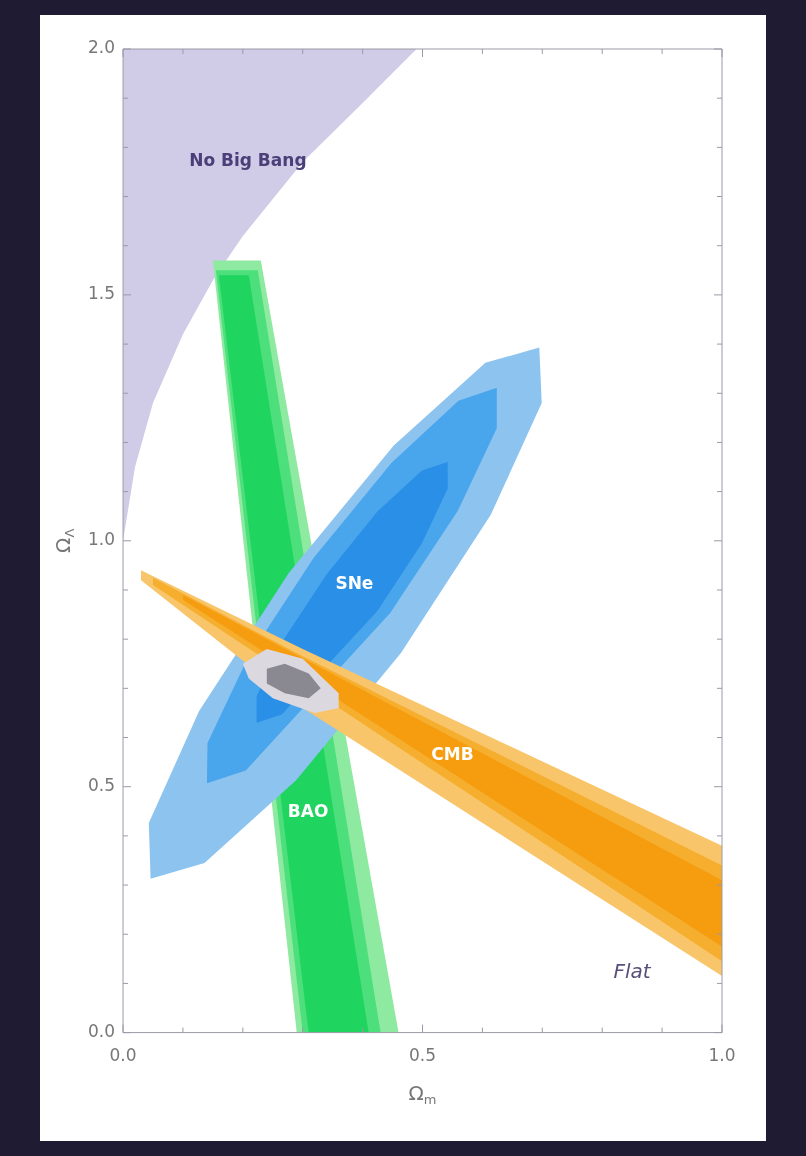  I want to click on series-label: SNe, so click(354, 583).